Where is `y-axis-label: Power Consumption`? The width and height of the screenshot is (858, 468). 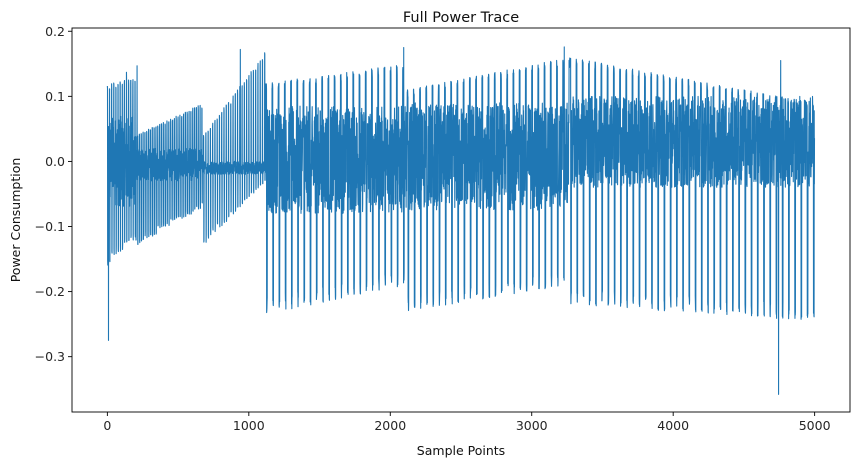
y-axis-label: Power Consumption is located at coordinates (15, 220).